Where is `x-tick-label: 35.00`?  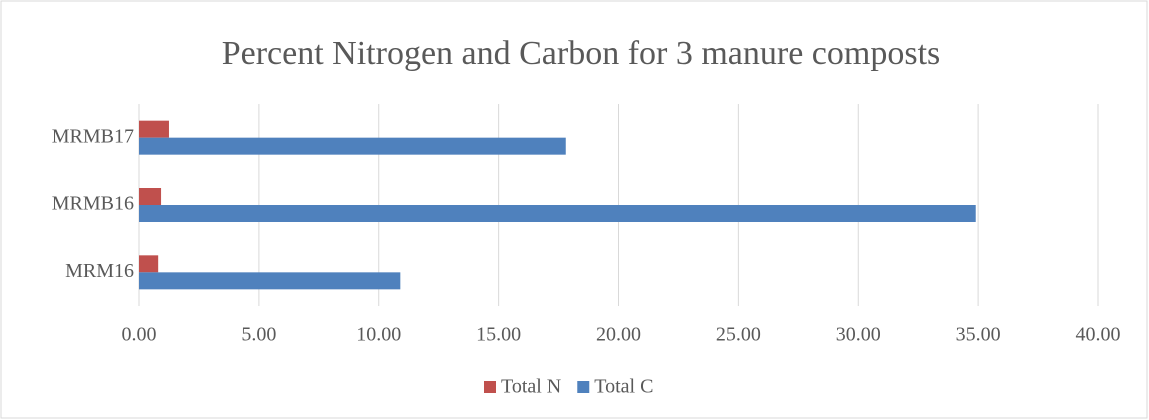 x-tick-label: 35.00 is located at coordinates (978, 335).